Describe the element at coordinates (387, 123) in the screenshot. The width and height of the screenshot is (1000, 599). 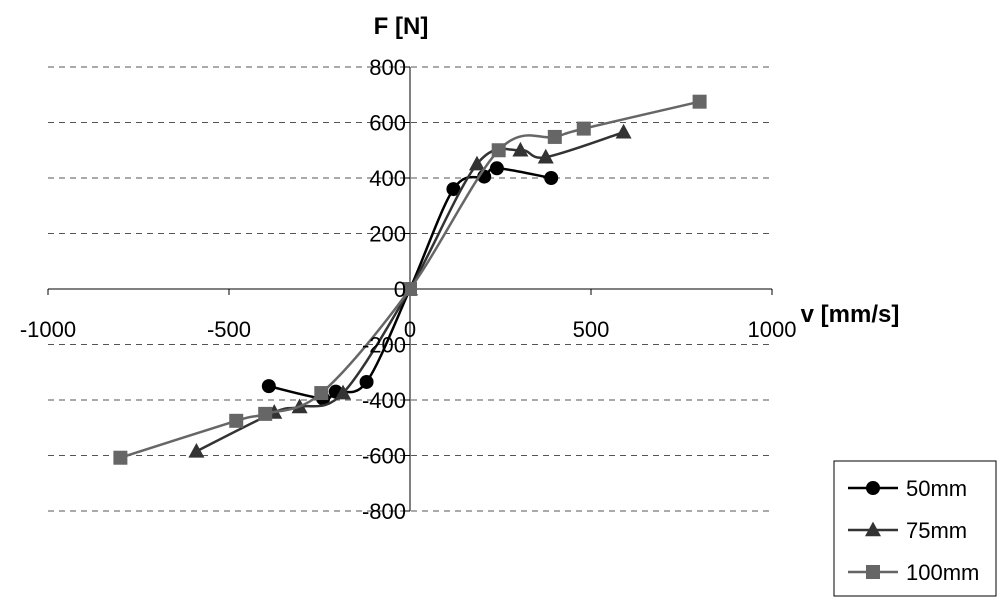
I see `y-tick-label: 600` at that location.